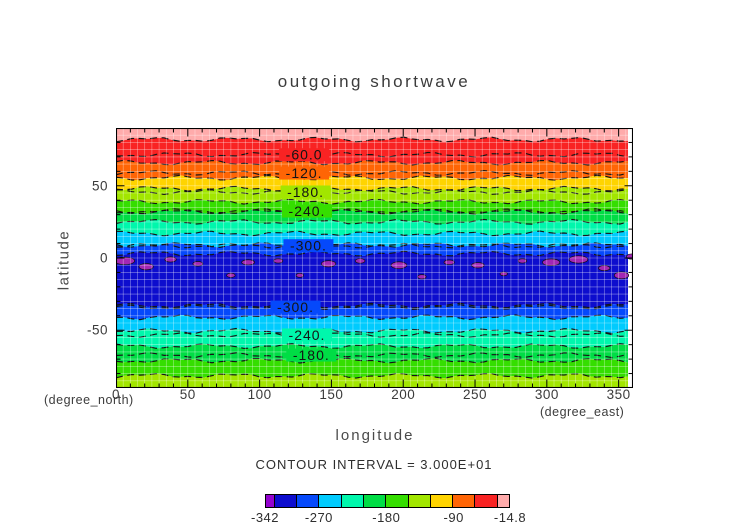  Describe the element at coordinates (582, 412) in the screenshot. I see `x-axis-unit: (degree_east)` at that location.